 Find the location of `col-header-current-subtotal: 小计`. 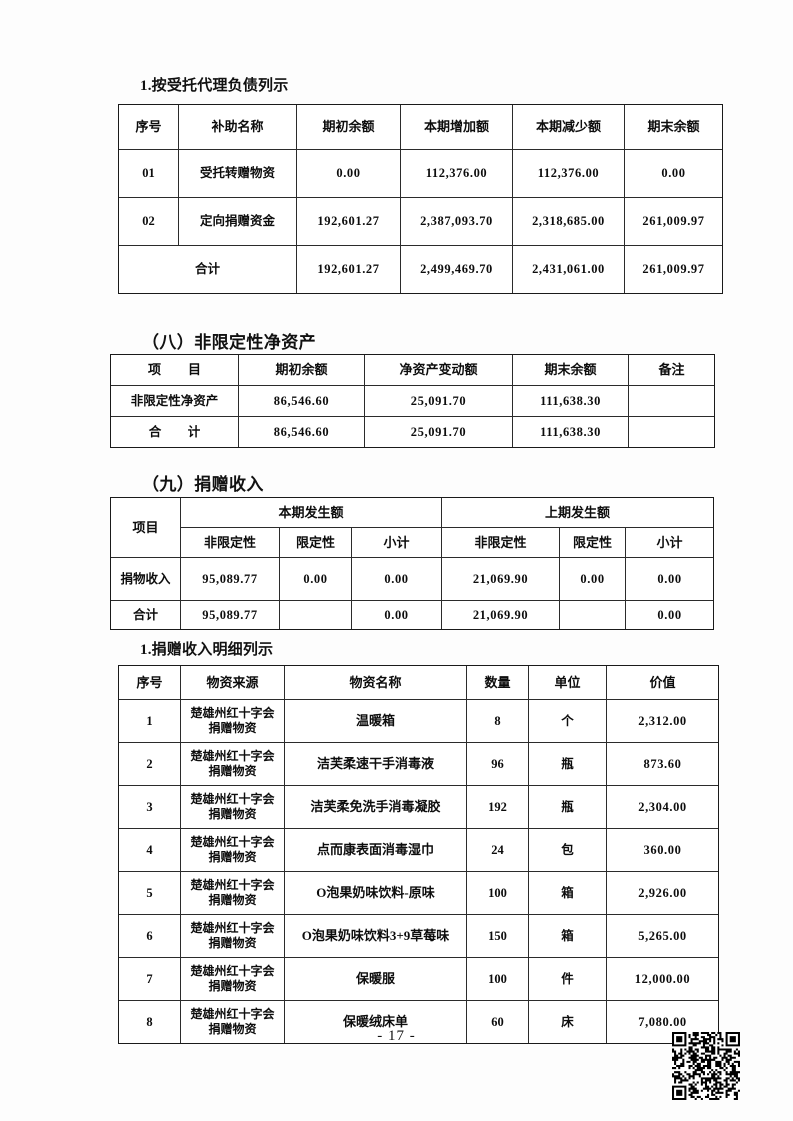

col-header-current-subtotal: 小计 is located at coordinates (396, 542).